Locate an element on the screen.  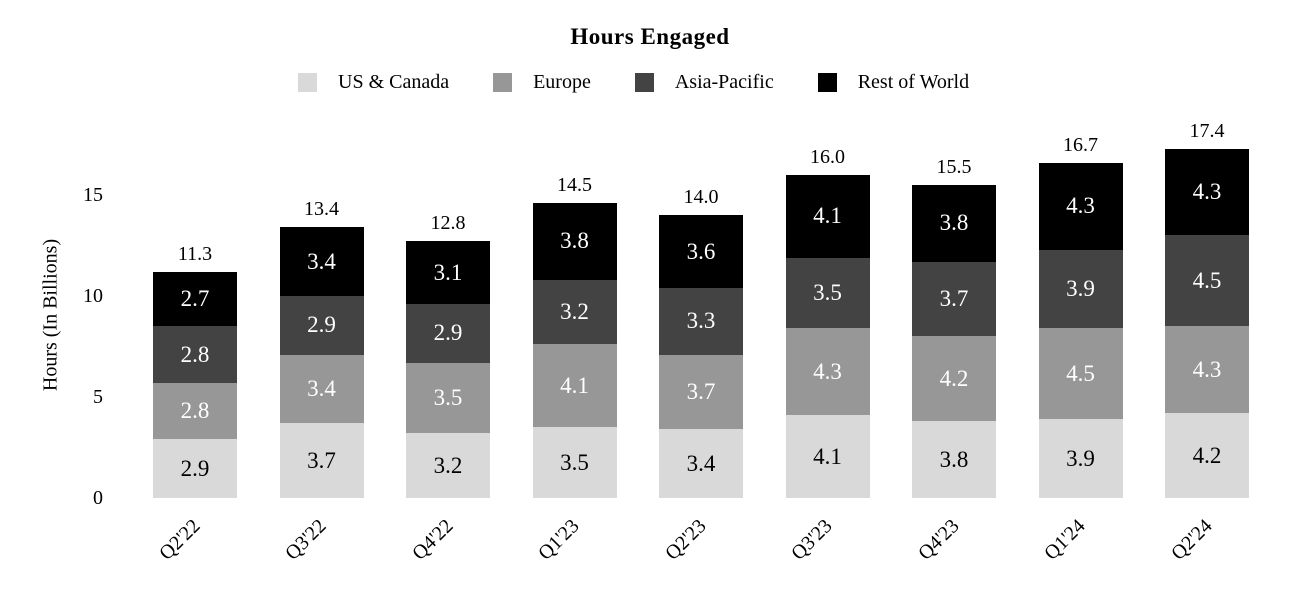
segment-europe-q2-23: 3.7 is located at coordinates (701, 392).